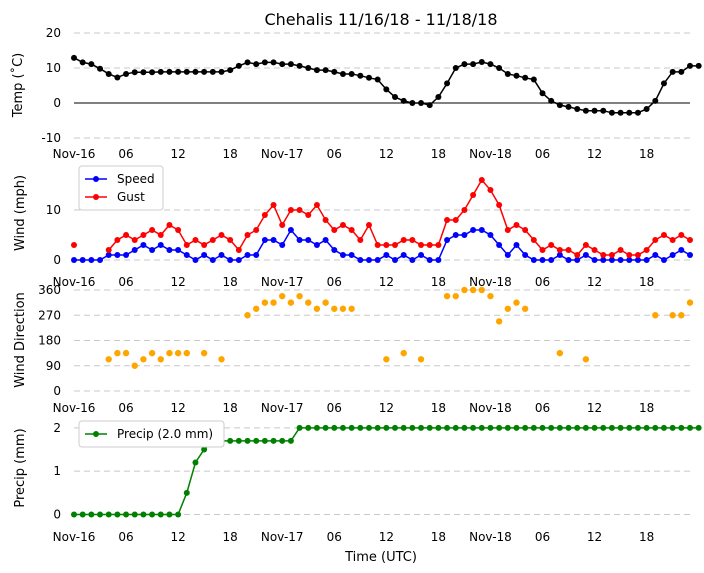 This screenshot has width=704, height=573. What do you see at coordinates (282, 154) in the screenshot?
I see `temp-x-tick-label: Nov-17` at bounding box center [282, 154].